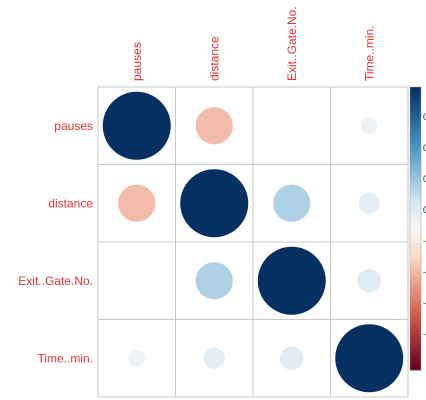 This screenshot has height=400, width=426. Describe the element at coordinates (70, 203) in the screenshot. I see `row-label: distance` at that location.